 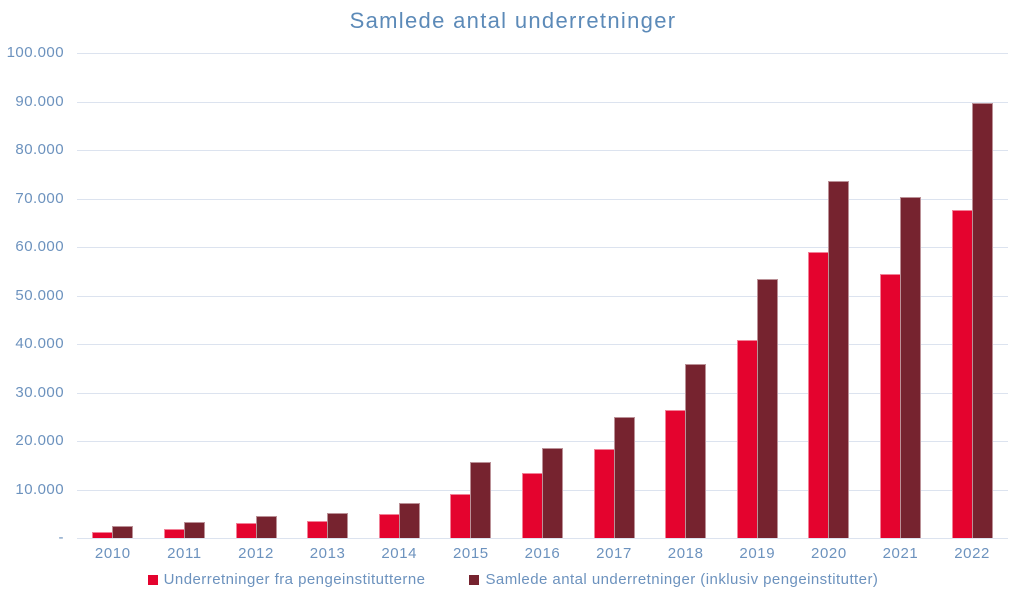 What do you see at coordinates (39, 440) in the screenshot?
I see `y-axis-tick-label: 20.000` at bounding box center [39, 440].